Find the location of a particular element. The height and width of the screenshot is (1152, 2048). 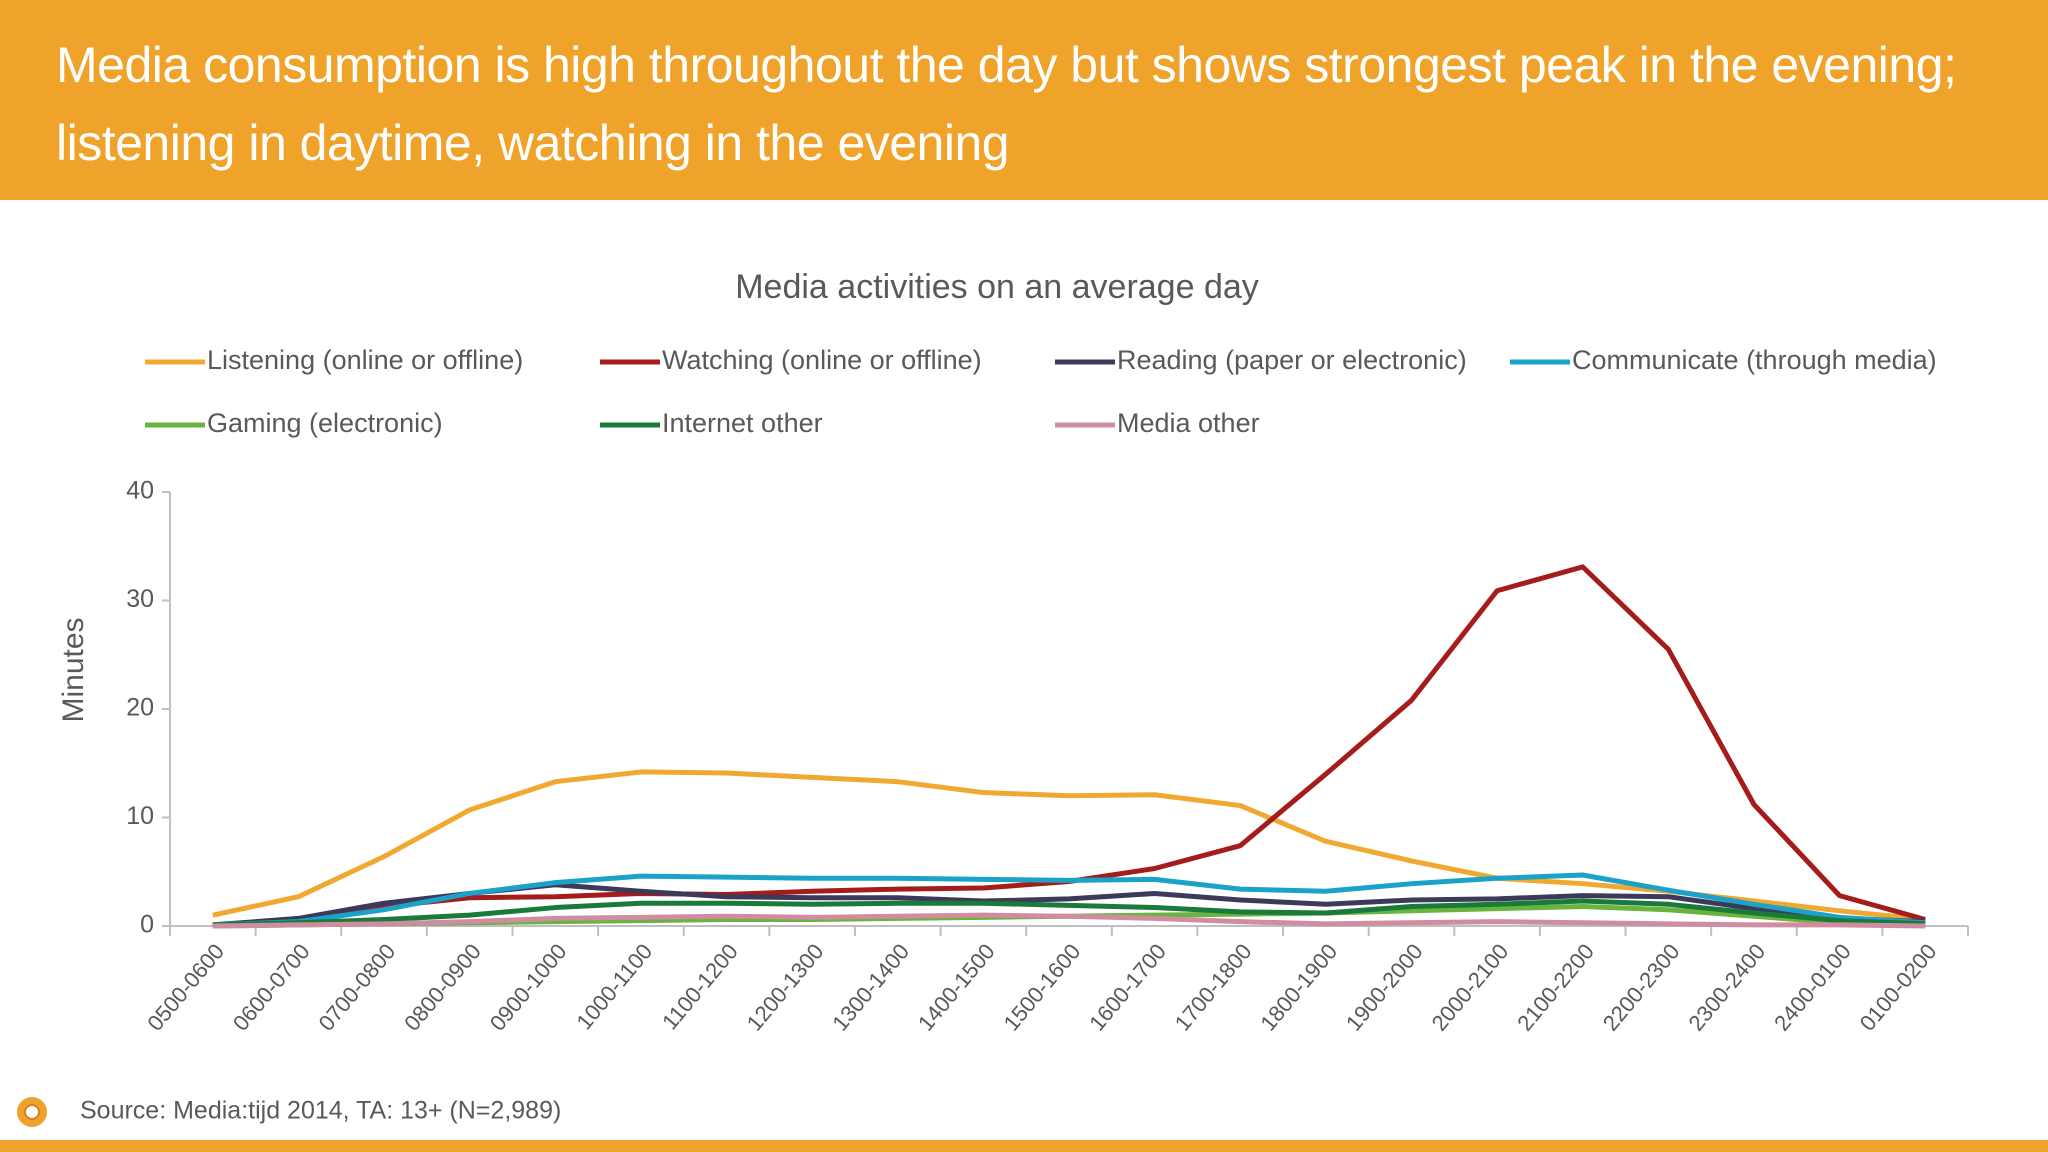

y-tick-label: 30 is located at coordinates (140, 599).